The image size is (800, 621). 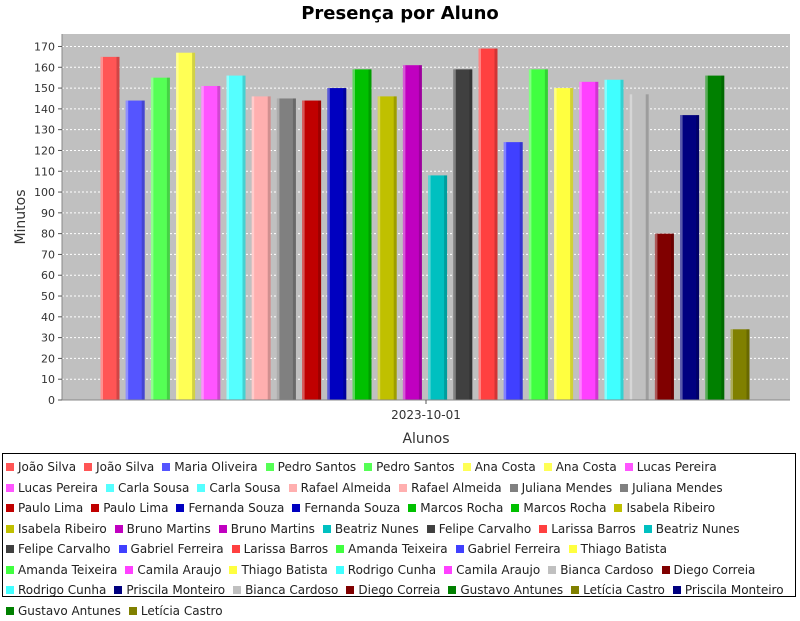 What do you see at coordinates (511, 590) in the screenshot?
I see `legend-label: Gustavo Antunes` at bounding box center [511, 590].